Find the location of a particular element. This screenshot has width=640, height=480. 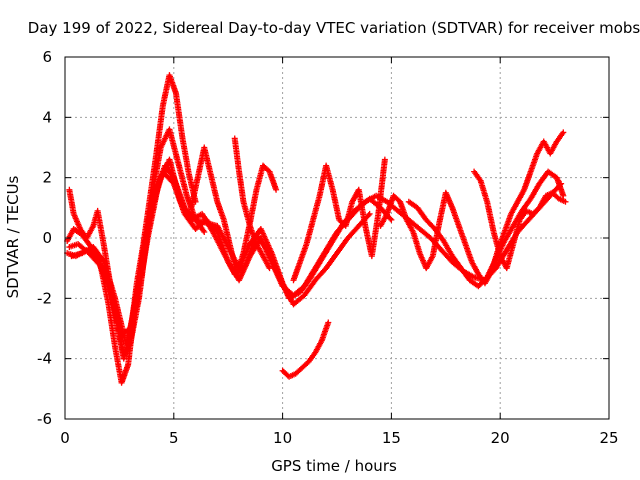

y-tick-label: 2 is located at coordinates (47, 178).